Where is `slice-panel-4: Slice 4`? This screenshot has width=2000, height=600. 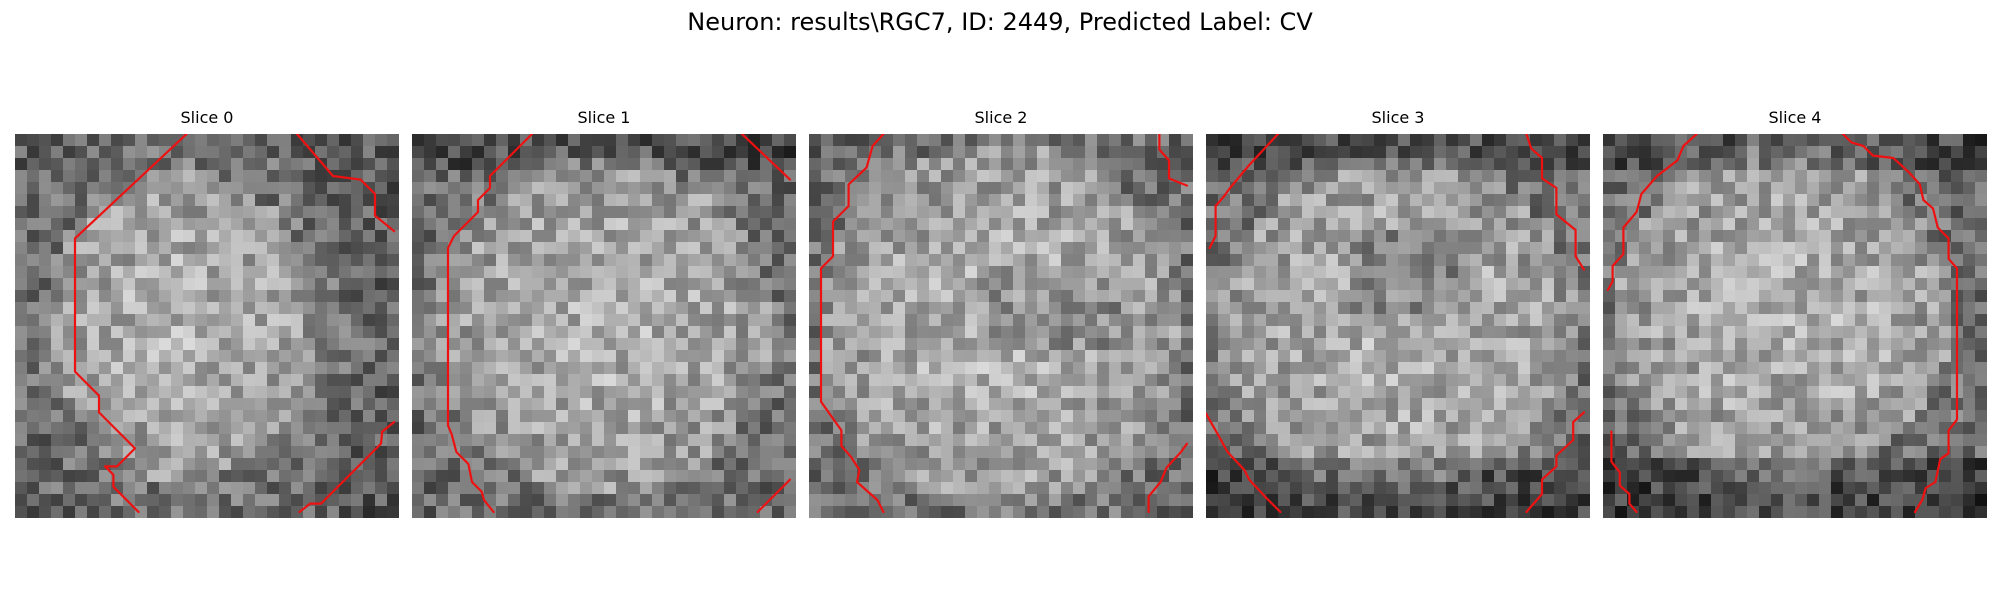
slice-panel-4: Slice 4 is located at coordinates (1795, 313).